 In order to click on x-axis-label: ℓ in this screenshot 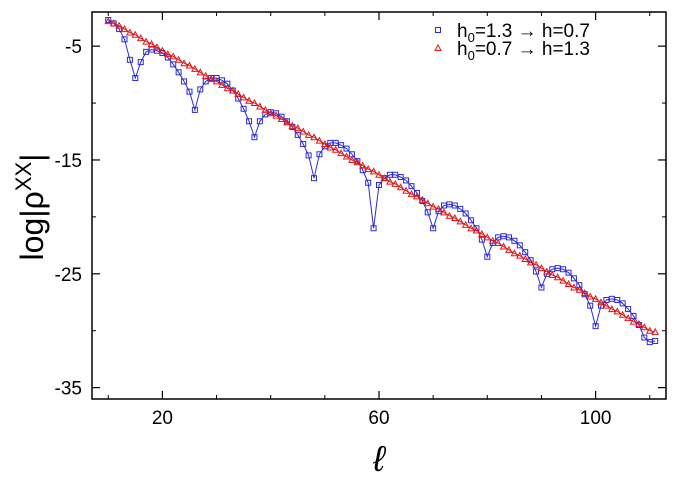, I will do `click(379, 458)`.